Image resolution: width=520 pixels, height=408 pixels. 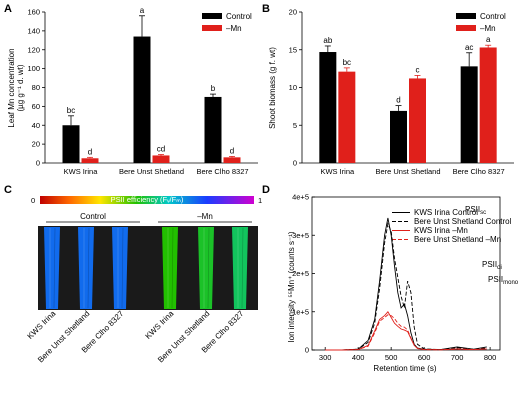 What do you see at coordinates (391, 357) in the screenshot?
I see `x-tick-label: 500` at bounding box center [391, 357].